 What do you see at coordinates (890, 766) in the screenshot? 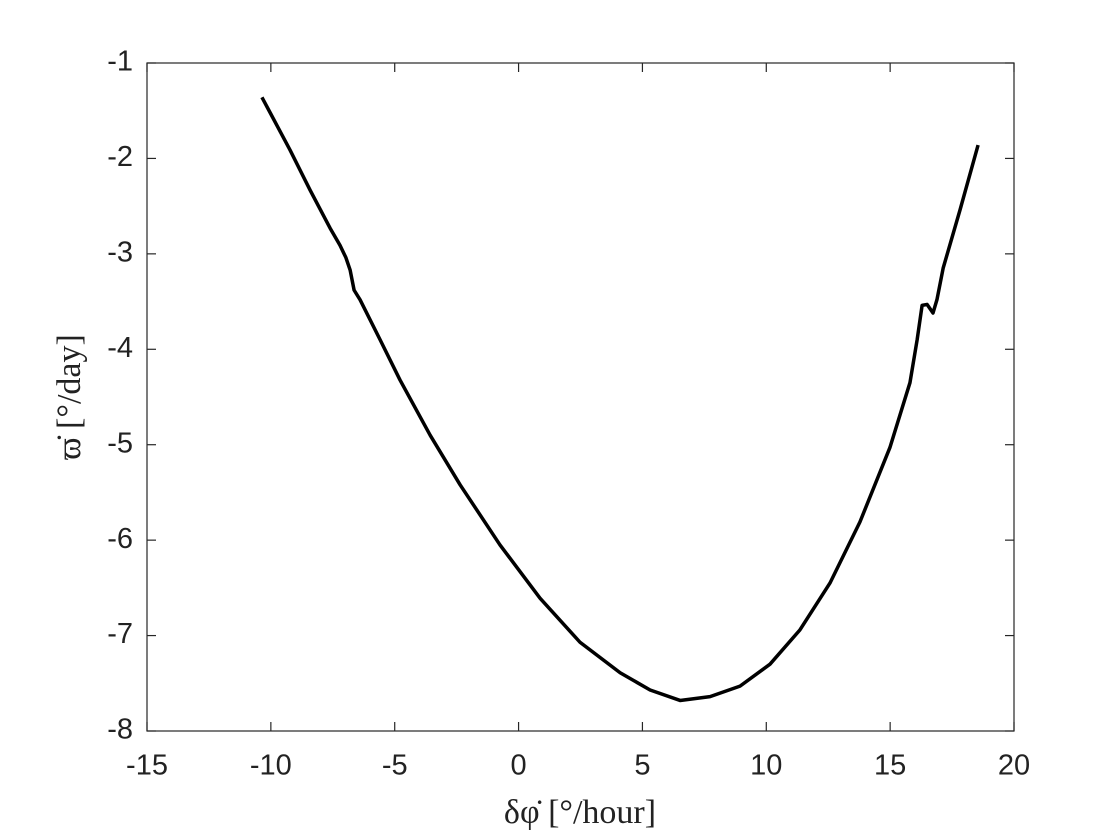
I see `x-tick-label: 15` at bounding box center [890, 766].